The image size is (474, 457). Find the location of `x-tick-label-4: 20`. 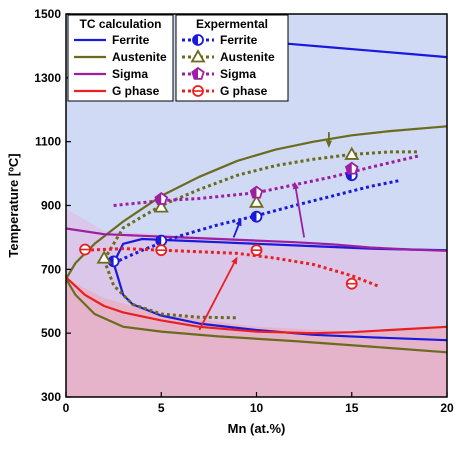

x-tick-label-4: 20 is located at coordinates (447, 408).